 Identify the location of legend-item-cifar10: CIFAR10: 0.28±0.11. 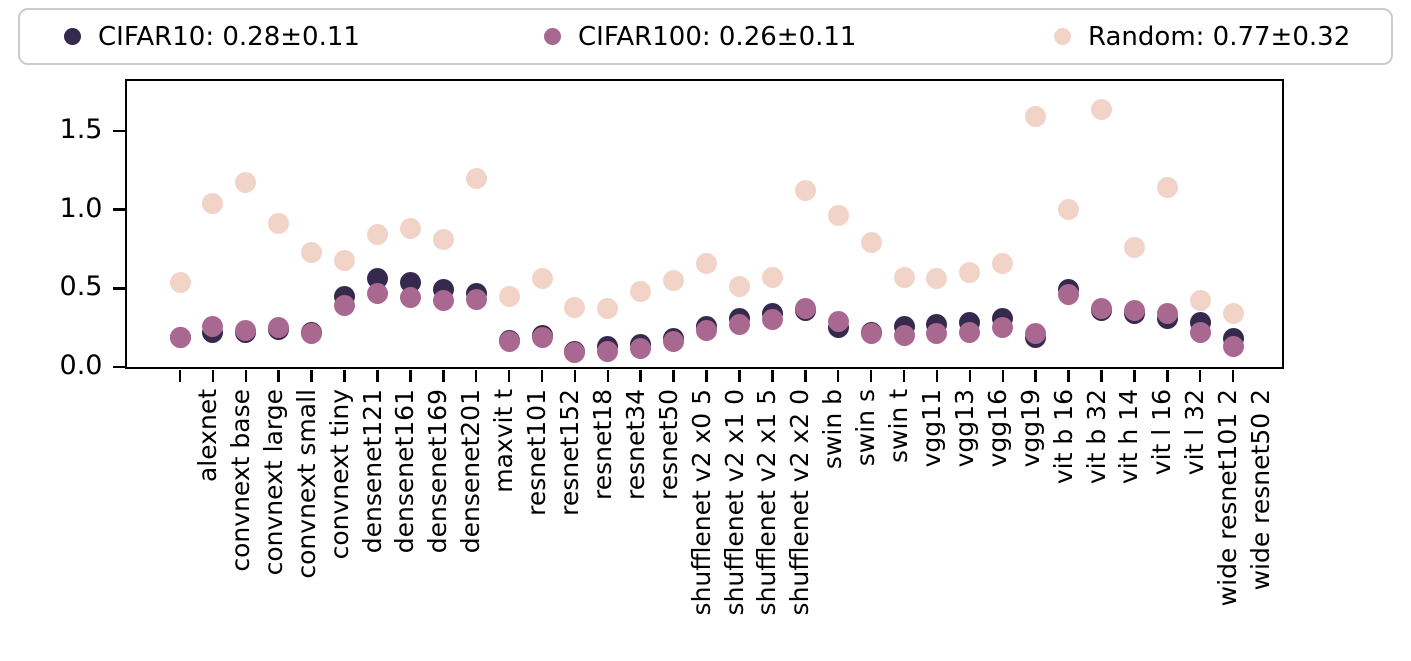
(212, 37).